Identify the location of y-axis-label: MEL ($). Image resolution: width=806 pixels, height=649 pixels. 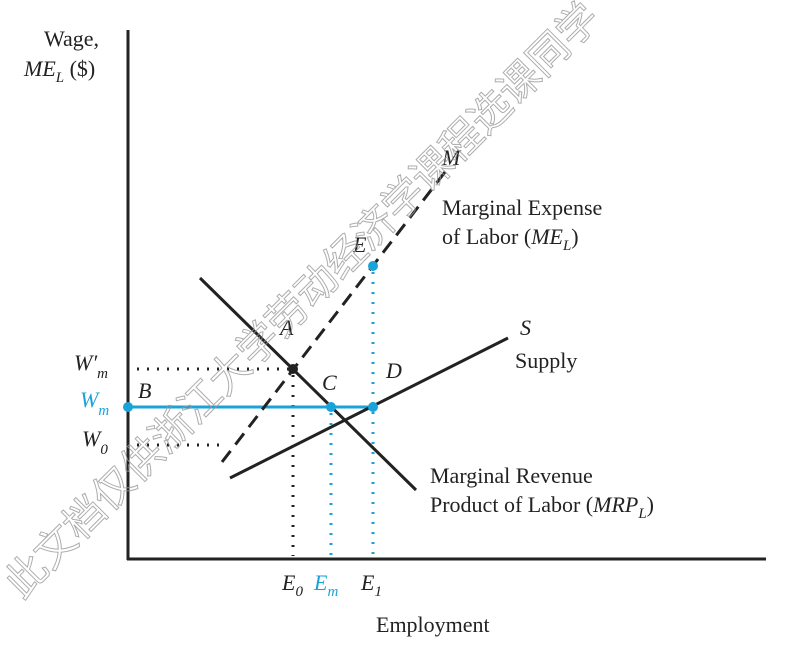
(59, 71).